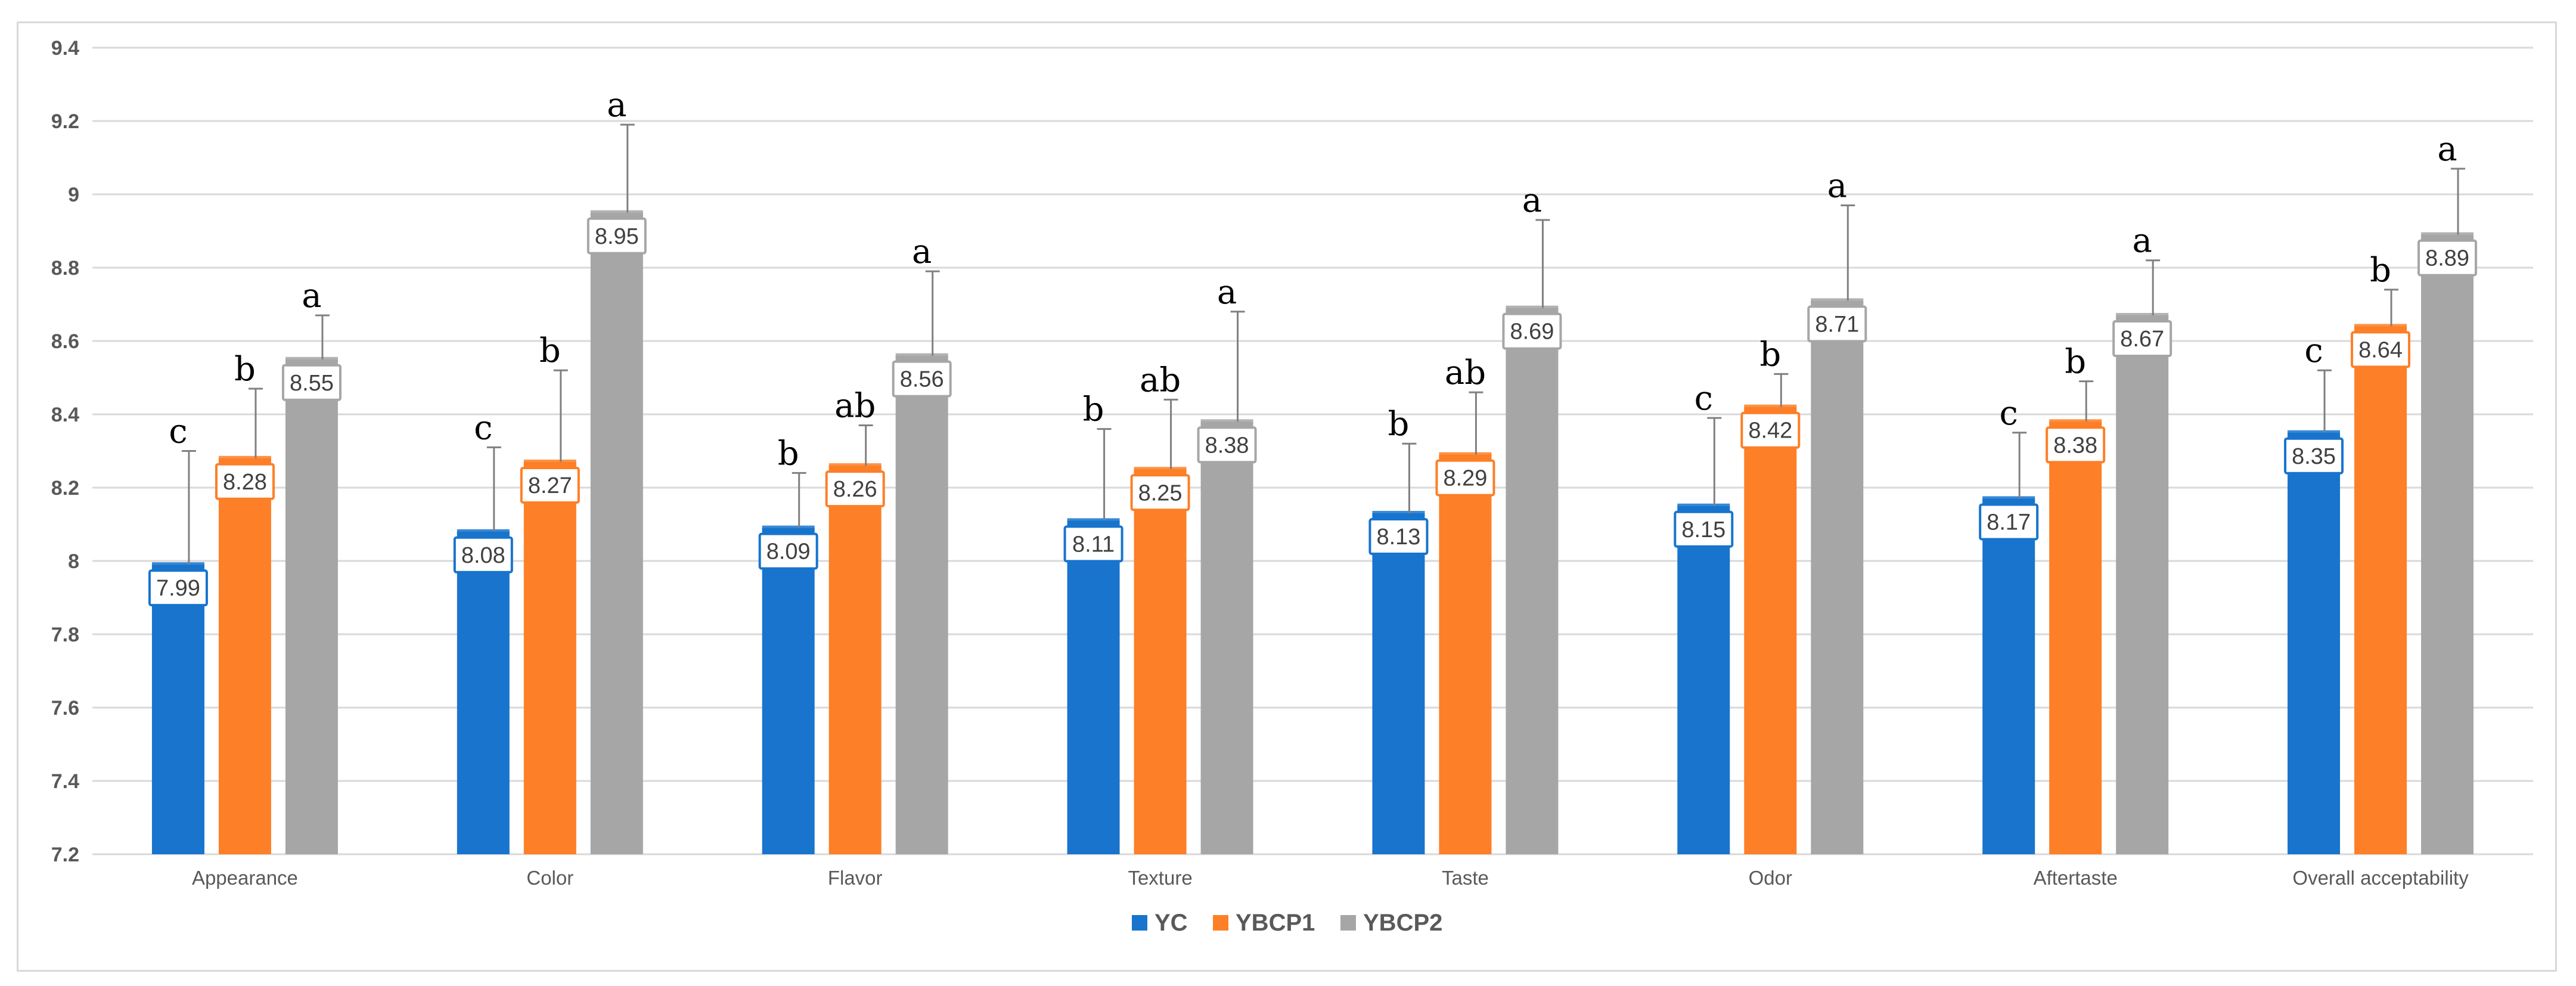 The width and height of the screenshot is (2576, 986). Describe the element at coordinates (855, 490) in the screenshot. I see `value-label: 8.26` at that location.